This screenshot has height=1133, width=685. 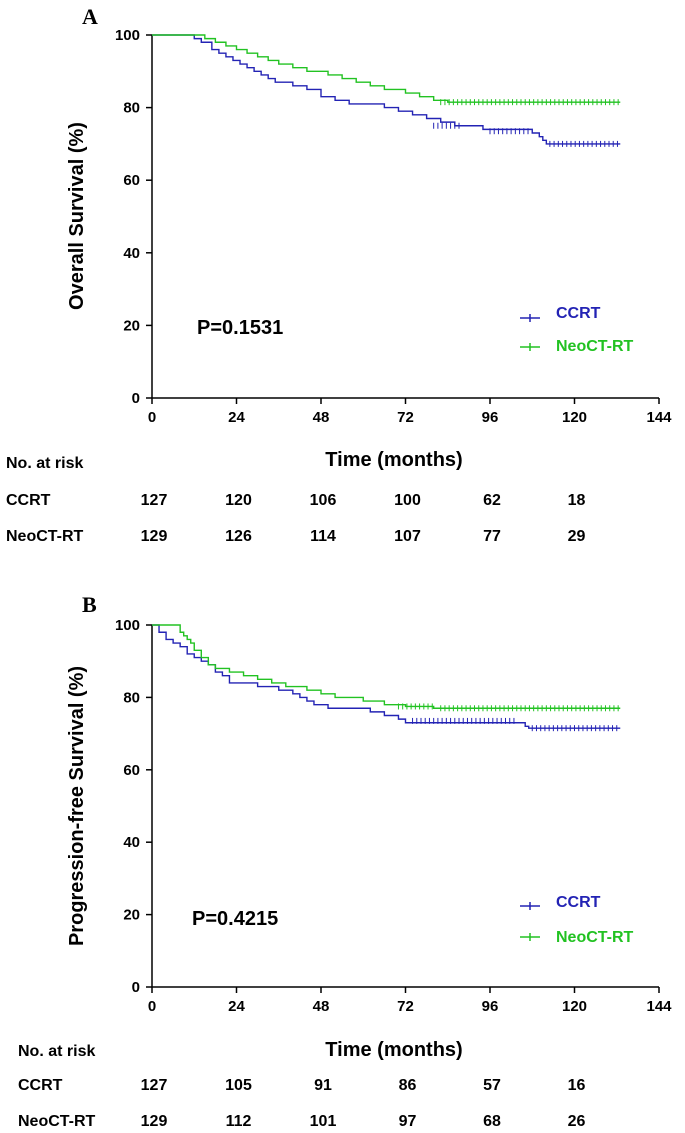 I want to click on panel-b-x-tick-label-96: 96, so click(x=490, y=1006).